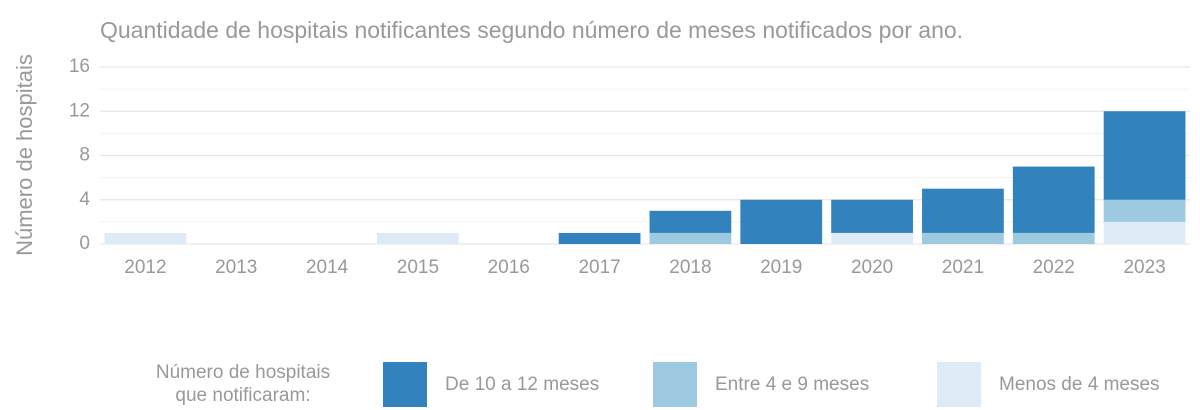 This screenshot has width=1200, height=410. Describe the element at coordinates (690, 267) in the screenshot. I see `x-tick-label: 2018` at that location.